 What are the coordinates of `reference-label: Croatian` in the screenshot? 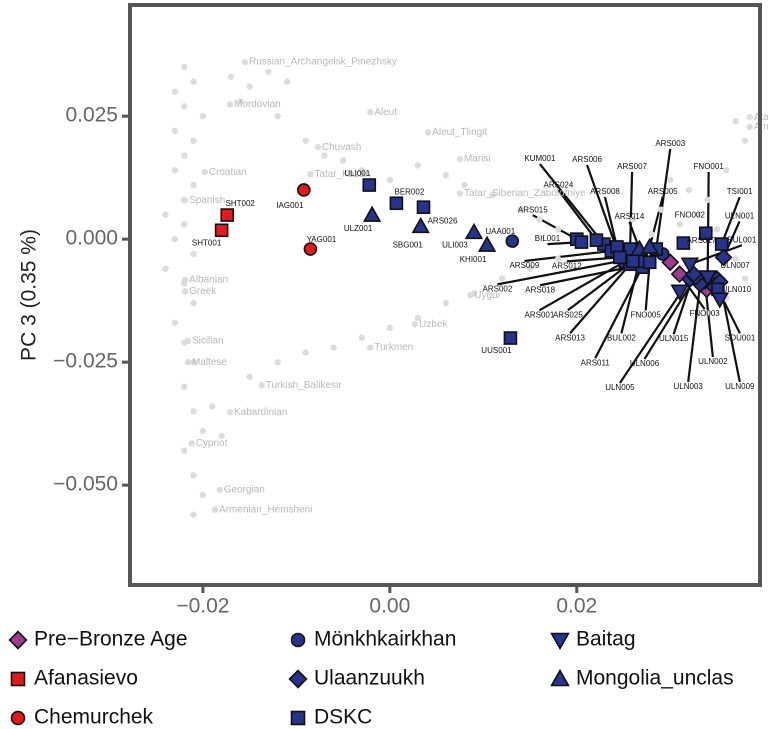 It's located at (228, 172).